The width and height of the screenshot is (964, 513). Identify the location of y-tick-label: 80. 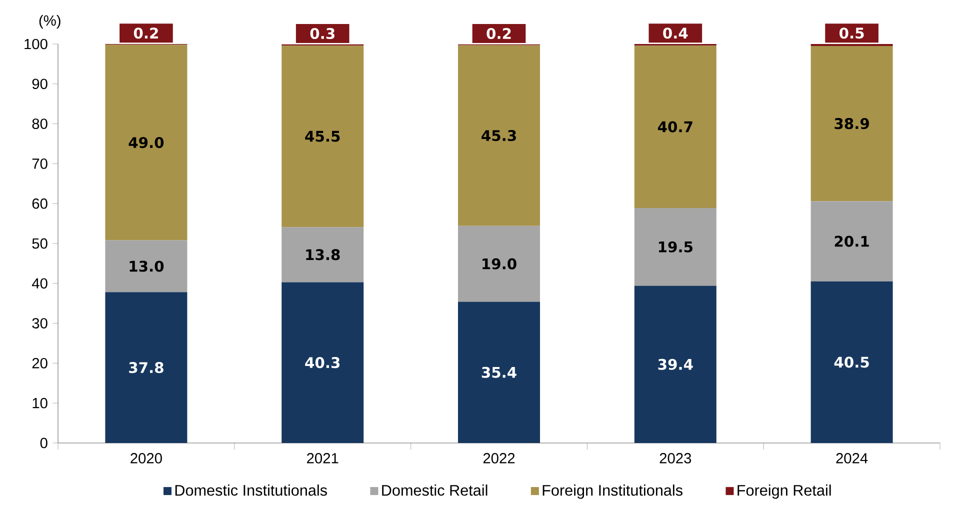
(40, 123).